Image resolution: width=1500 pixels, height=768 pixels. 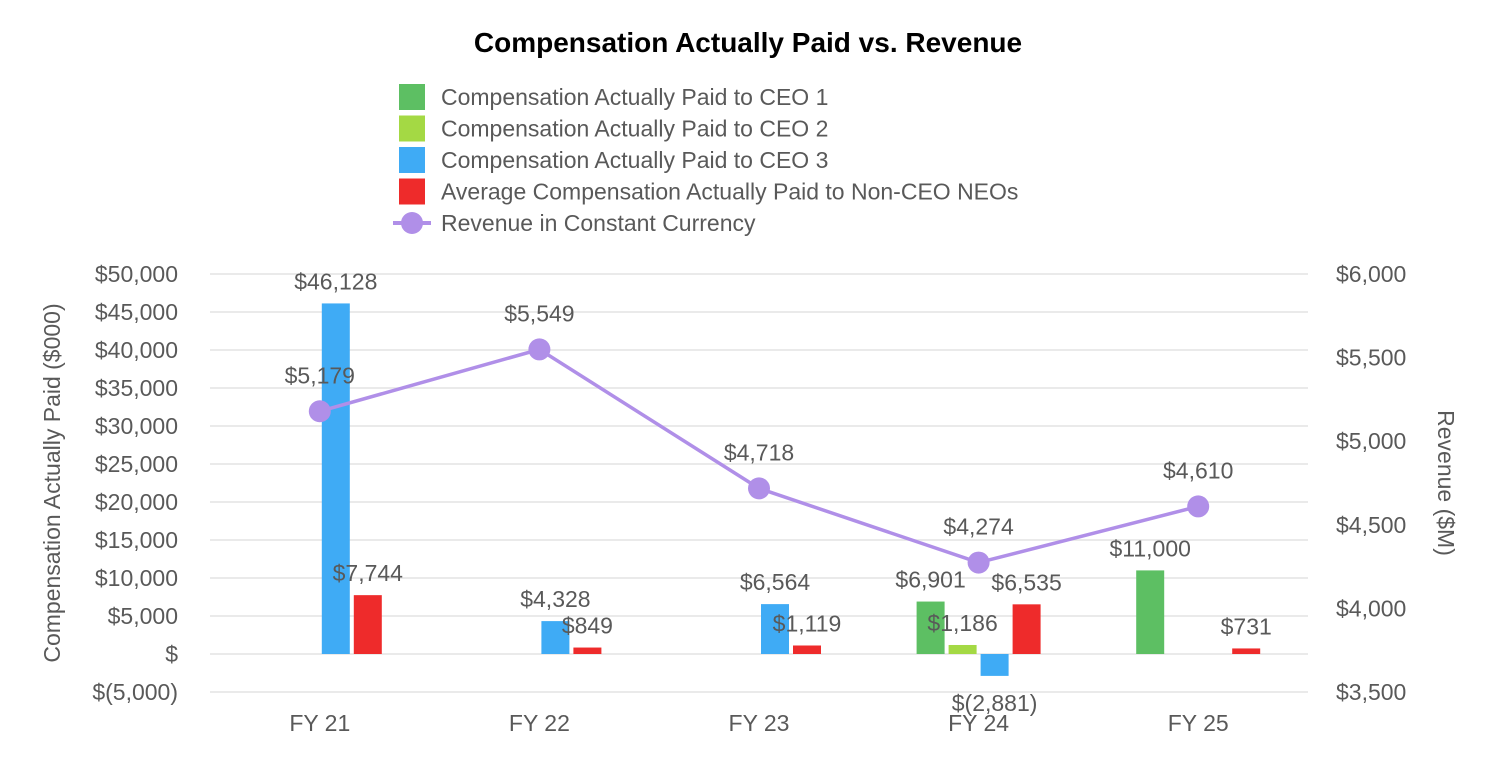 What do you see at coordinates (136, 578) in the screenshot?
I see `left-tick-label: $10,000` at bounding box center [136, 578].